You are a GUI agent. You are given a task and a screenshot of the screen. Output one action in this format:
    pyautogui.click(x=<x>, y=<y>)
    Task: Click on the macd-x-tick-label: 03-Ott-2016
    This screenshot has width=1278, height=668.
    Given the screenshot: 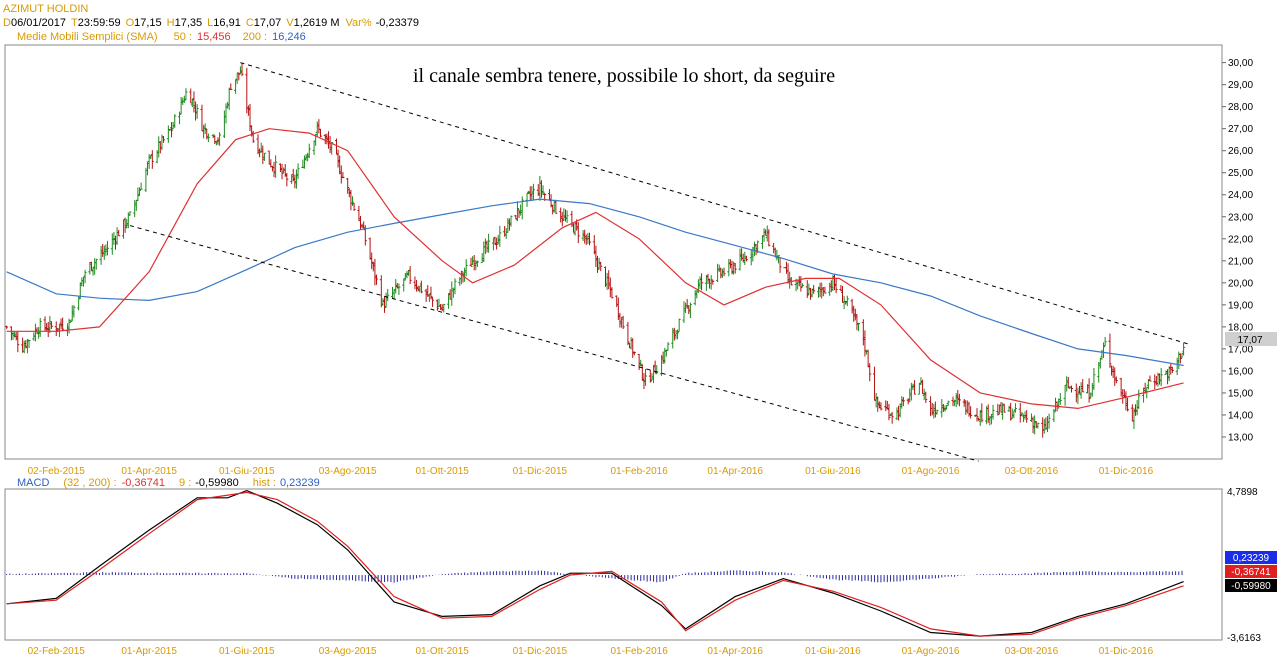 What is the action you would take?
    pyautogui.click(x=1032, y=651)
    